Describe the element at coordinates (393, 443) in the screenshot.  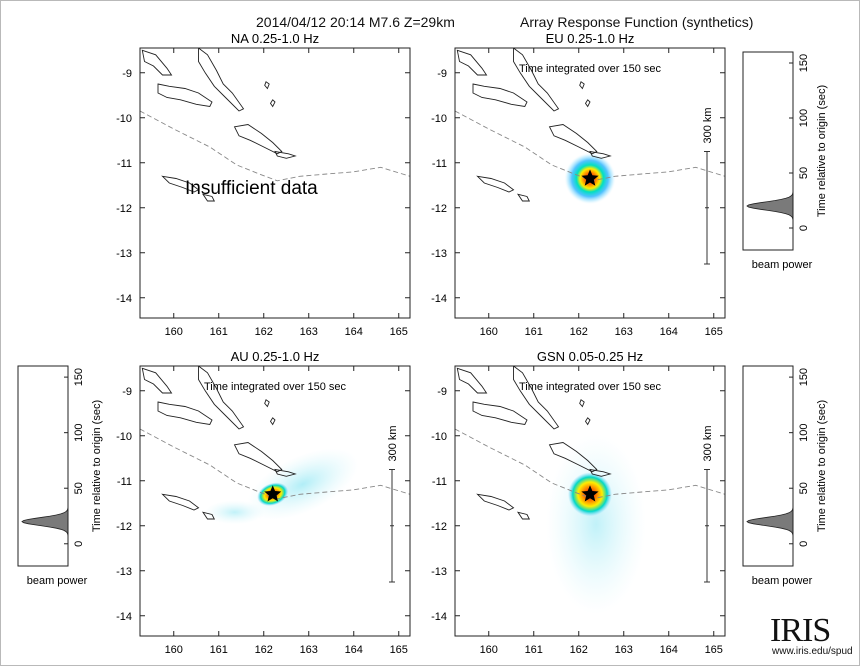
I see `scale-bar-label: 300 km` at that location.